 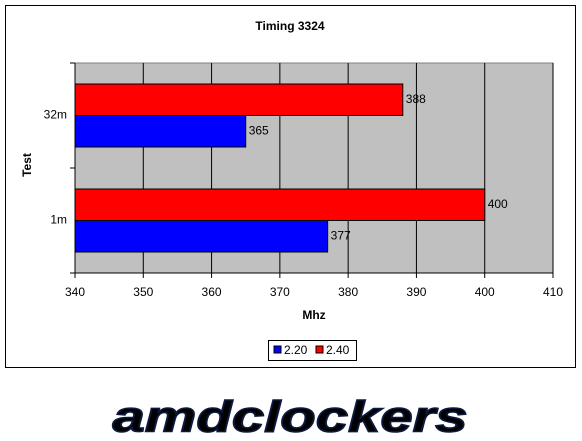 I want to click on x-tick-label: 370, so click(x=280, y=292).